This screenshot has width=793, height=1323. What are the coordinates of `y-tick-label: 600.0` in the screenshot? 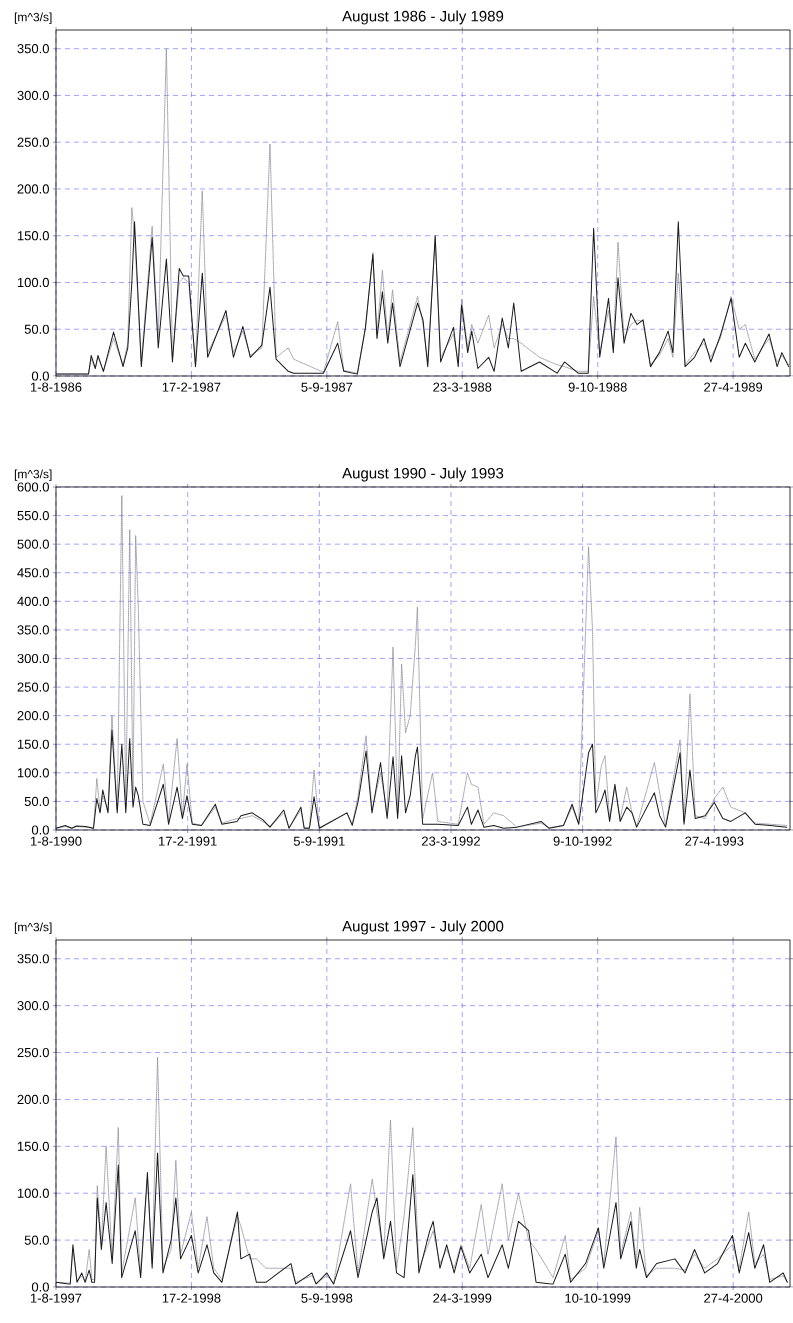 It's located at (33, 487).